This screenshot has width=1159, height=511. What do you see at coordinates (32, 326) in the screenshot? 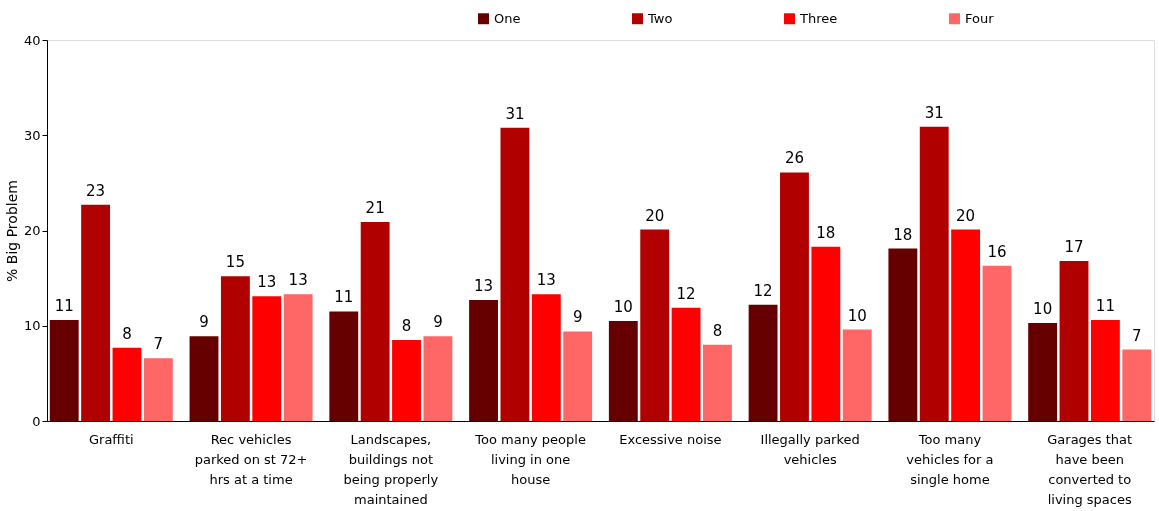
I see `y-tick-label: 10` at bounding box center [32, 326].